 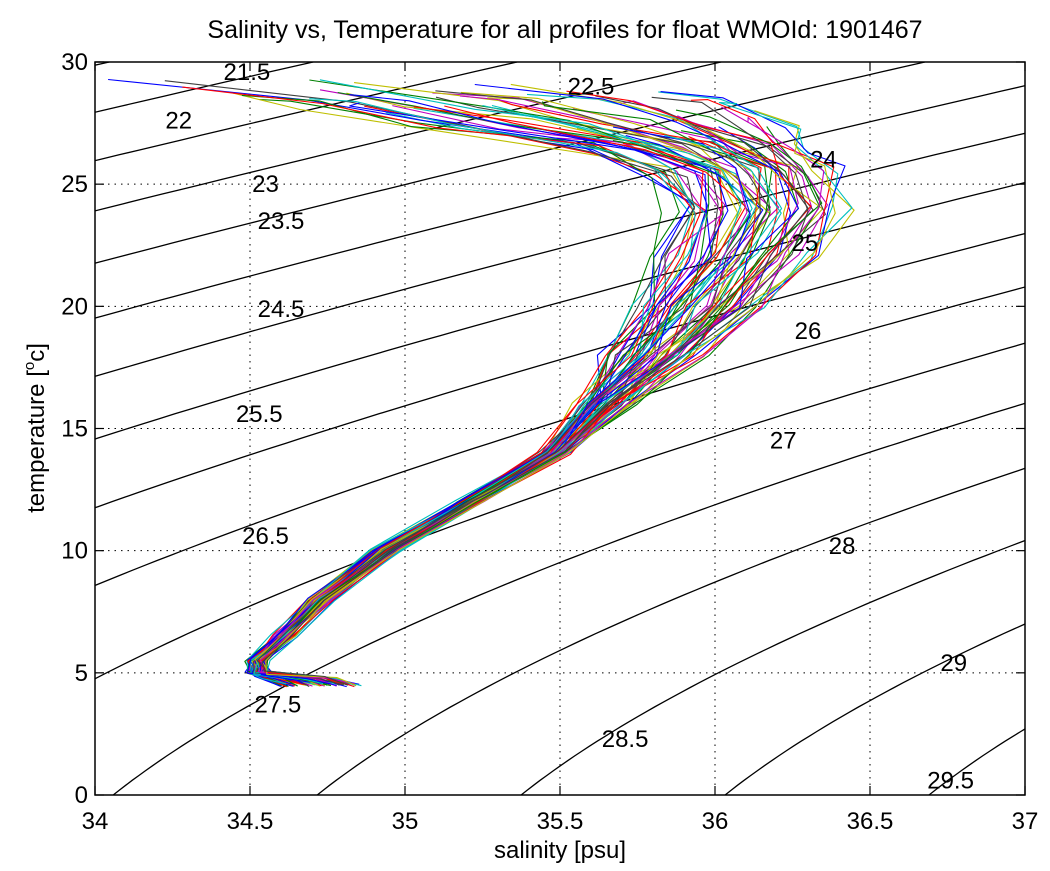 I want to click on contour-label: 24, so click(x=823, y=160).